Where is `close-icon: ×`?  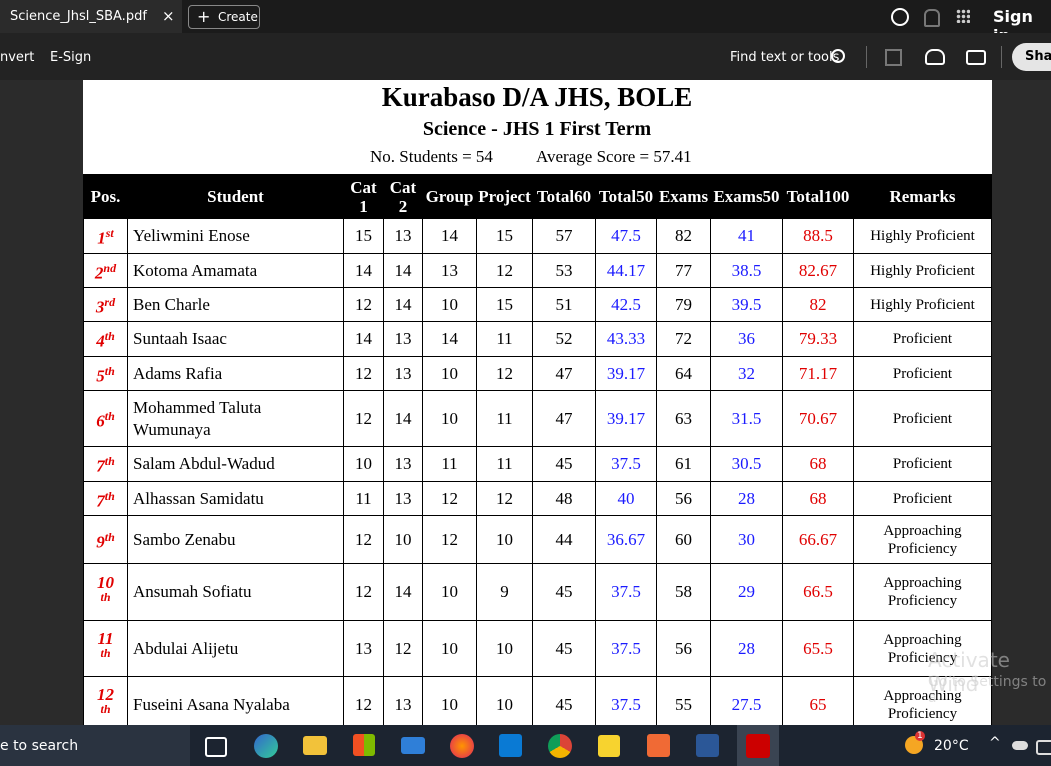
close-icon: × is located at coordinates (168, 16).